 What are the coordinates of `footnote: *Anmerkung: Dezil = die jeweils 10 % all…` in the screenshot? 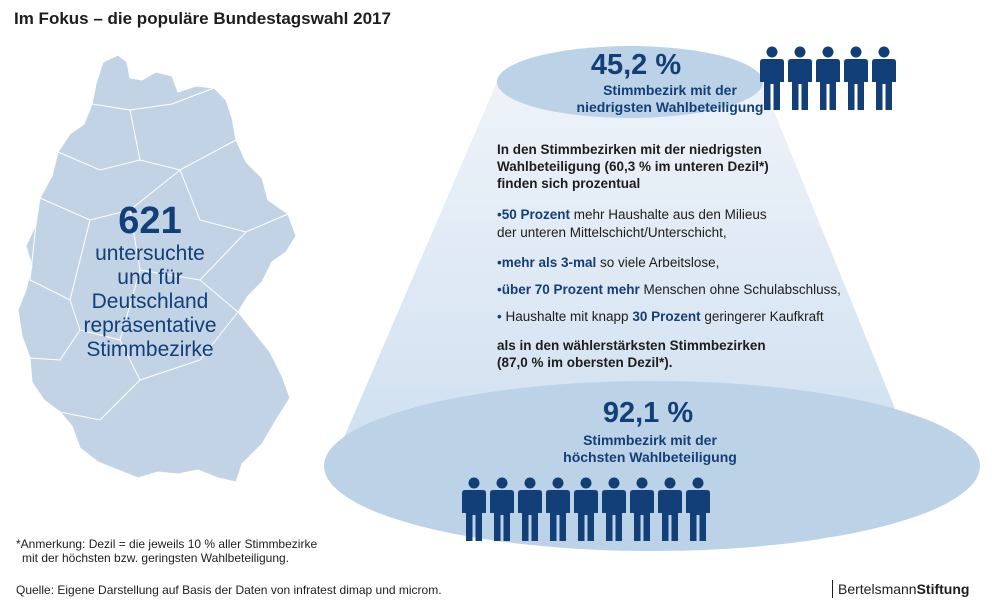 It's located at (166, 551).